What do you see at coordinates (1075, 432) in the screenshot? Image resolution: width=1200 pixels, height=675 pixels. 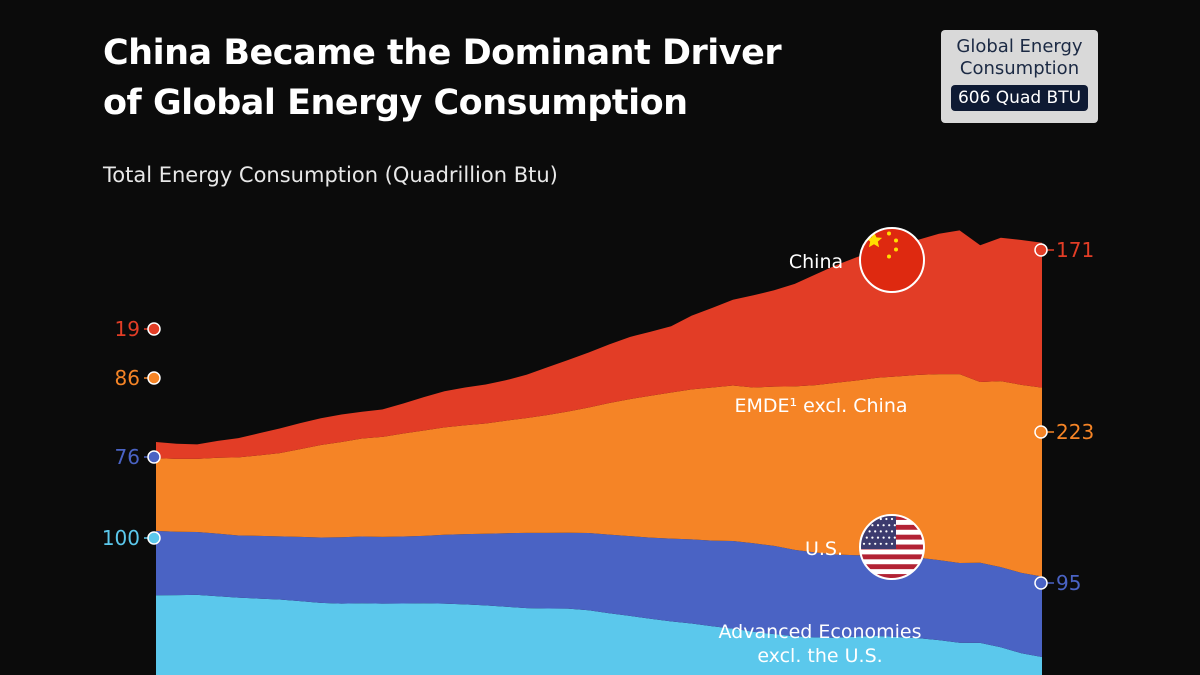 I see `end-value-emde: 223` at bounding box center [1075, 432].